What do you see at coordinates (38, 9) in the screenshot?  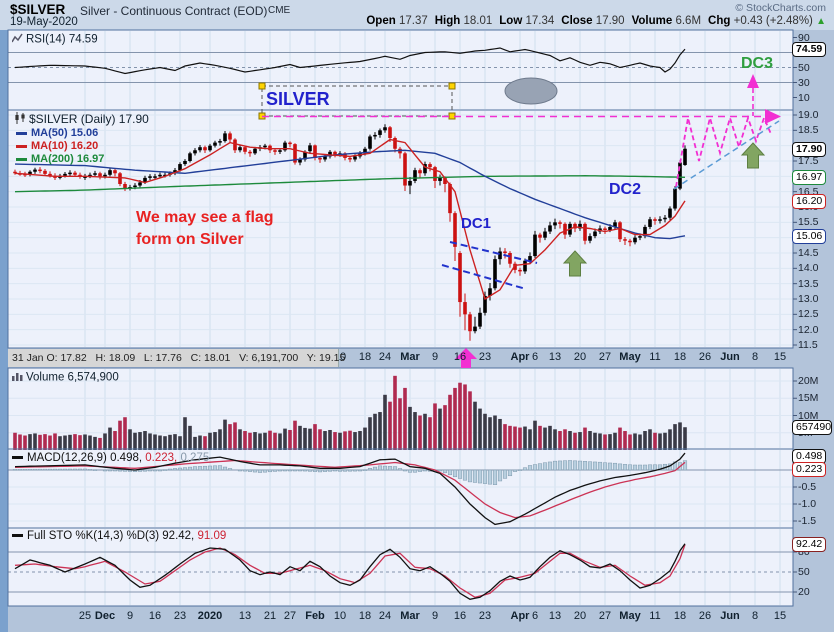 I see `symbol-title: $SILVER` at bounding box center [38, 9].